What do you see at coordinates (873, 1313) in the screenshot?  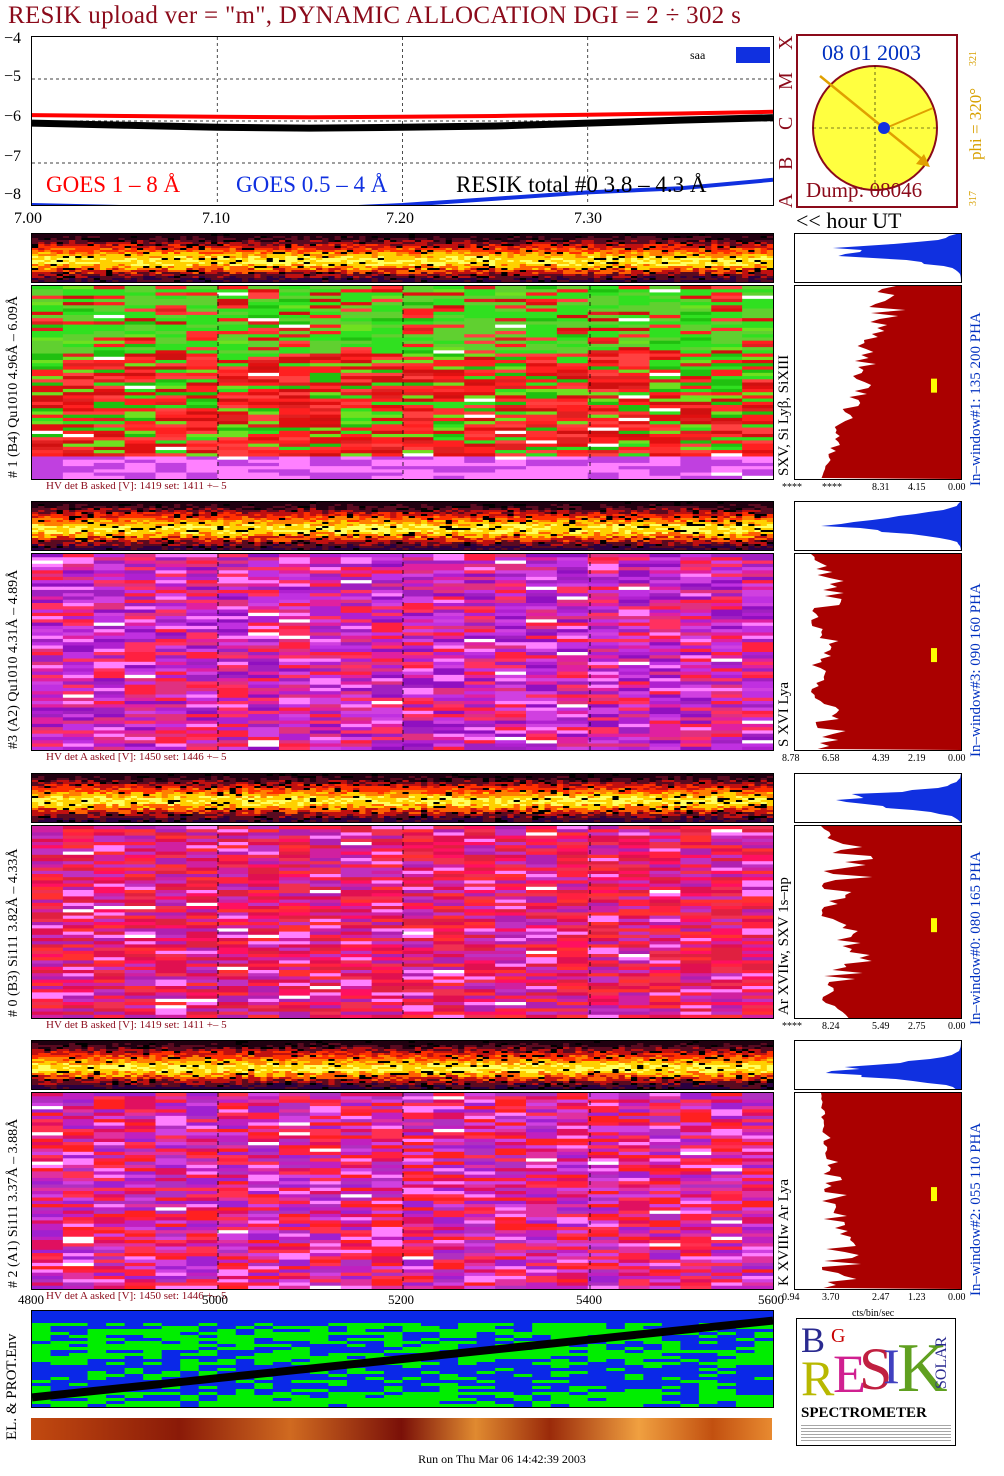 I see `cts-label: cts/bin/sec` at bounding box center [873, 1313].